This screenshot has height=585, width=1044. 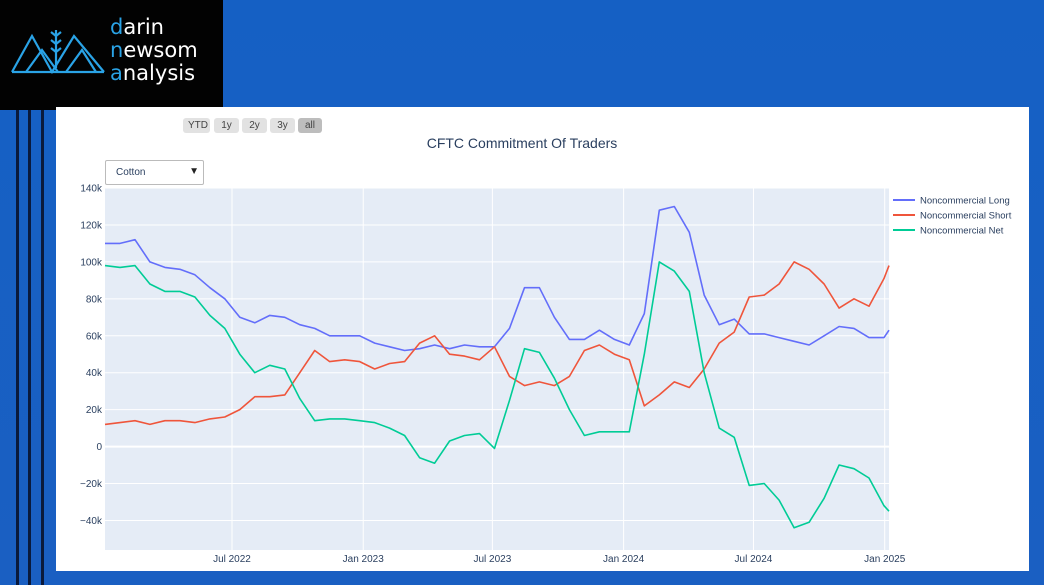 What do you see at coordinates (885, 559) in the screenshot?
I see `x-tick-label: Jan 2025` at bounding box center [885, 559].